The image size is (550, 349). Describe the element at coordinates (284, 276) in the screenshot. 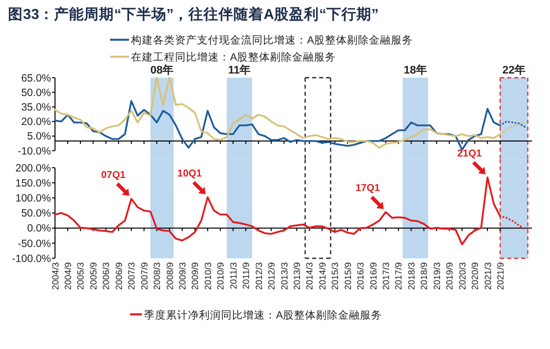

I see `x-tick-label: 2013/3` at that location.